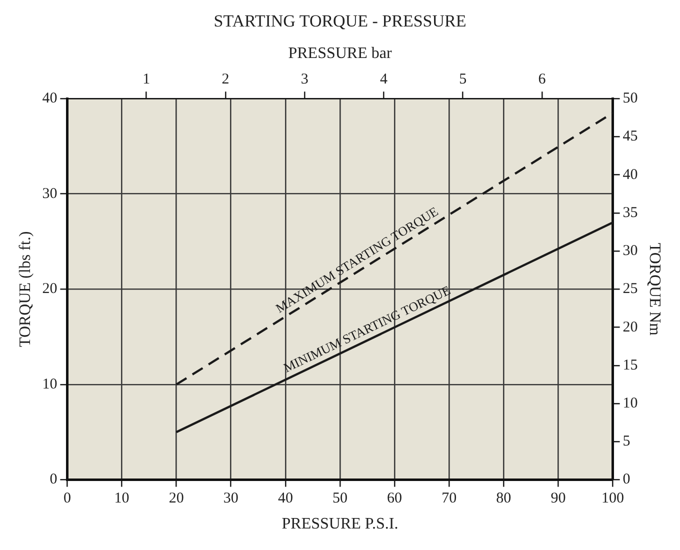 The width and height of the screenshot is (680, 550). Describe the element at coordinates (340, 524) in the screenshot. I see `x-axis-title: PRESSURE P.S.I.` at that location.